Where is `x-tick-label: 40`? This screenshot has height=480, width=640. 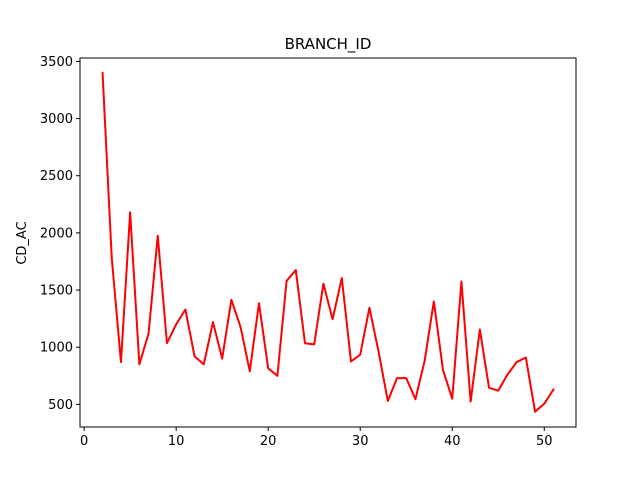
x-tick-label: 40 is located at coordinates (452, 441).